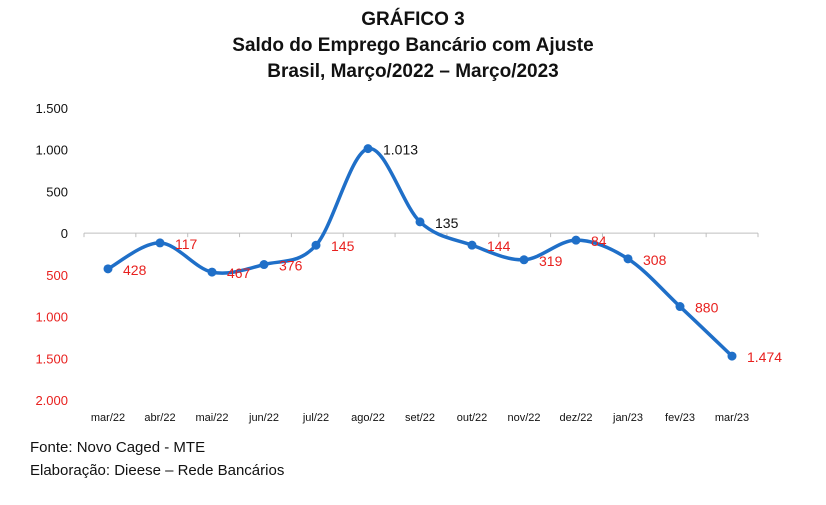  Describe the element at coordinates (523, 418) in the screenshot. I see `x-tick-label: nov/22` at that location.